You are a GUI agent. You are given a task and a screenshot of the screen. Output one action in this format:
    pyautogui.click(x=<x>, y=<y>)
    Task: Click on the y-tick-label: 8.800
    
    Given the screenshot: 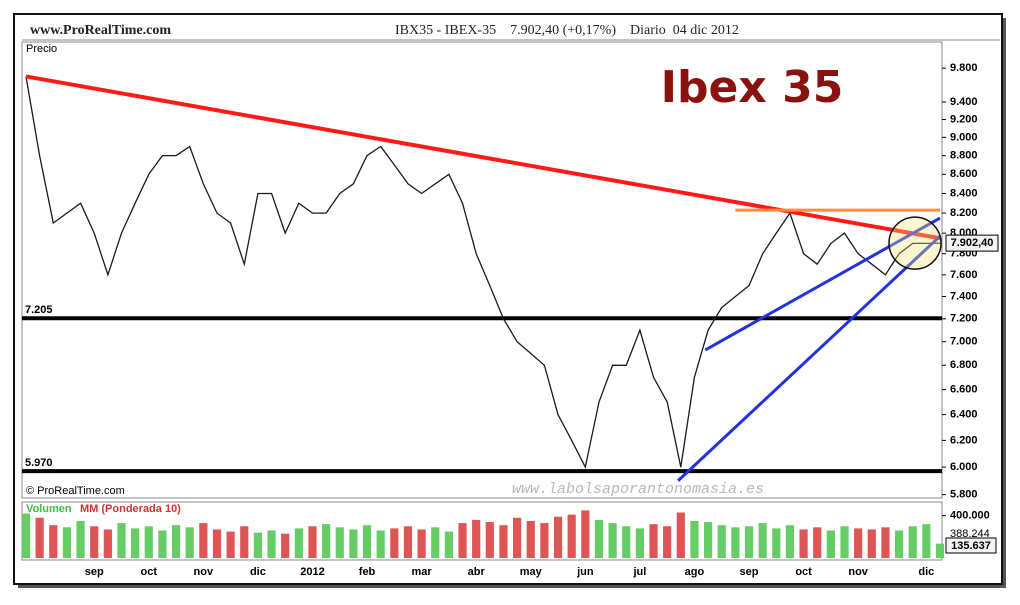 What is the action you would take?
    pyautogui.click(x=964, y=156)
    